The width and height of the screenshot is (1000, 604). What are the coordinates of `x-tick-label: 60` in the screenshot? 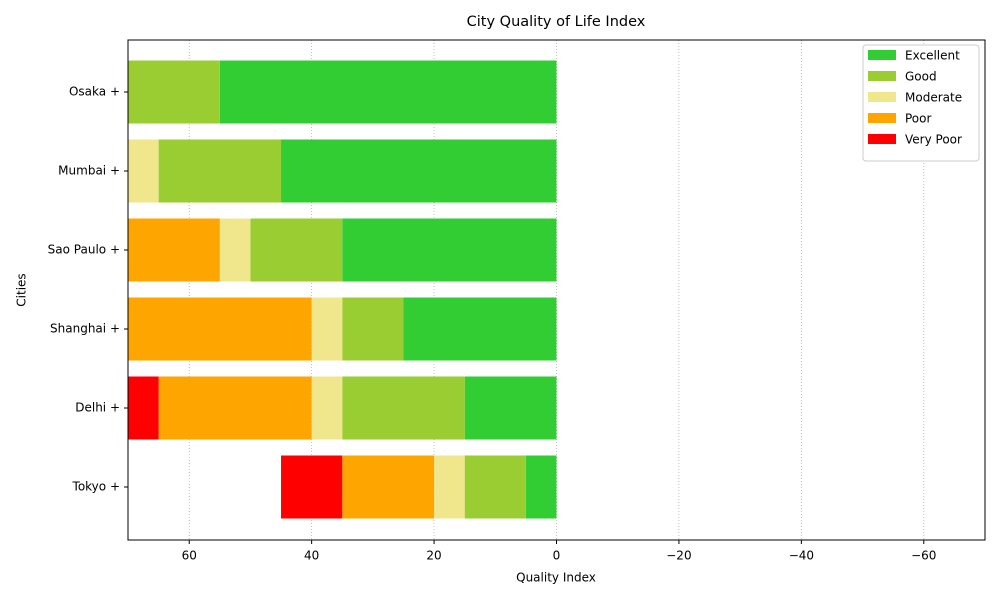 It's located at (189, 556).